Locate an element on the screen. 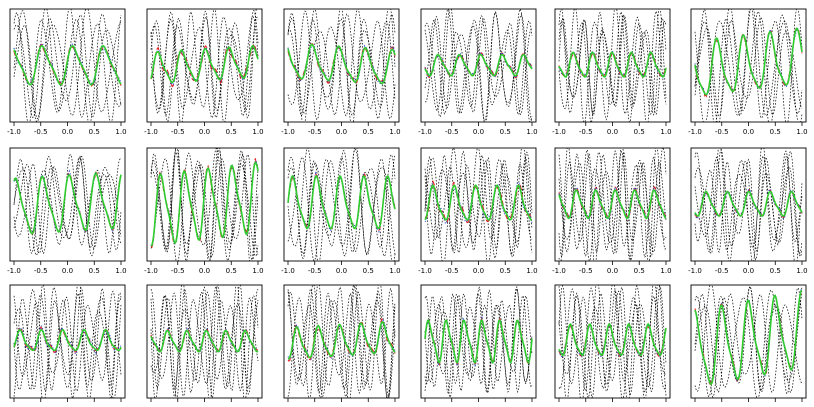 The width and height of the screenshot is (814, 407). panel-12: -1.0 -0.5 0.0 0.5 1.0 is located at coordinates (748, 211).